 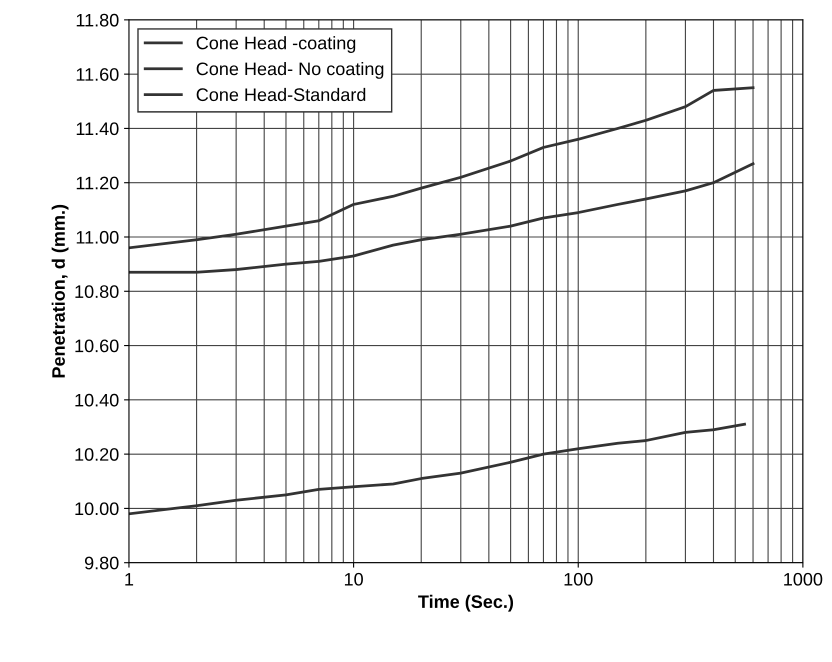 What do you see at coordinates (97, 129) in the screenshot?
I see `y-tick-label: 11.40` at bounding box center [97, 129].